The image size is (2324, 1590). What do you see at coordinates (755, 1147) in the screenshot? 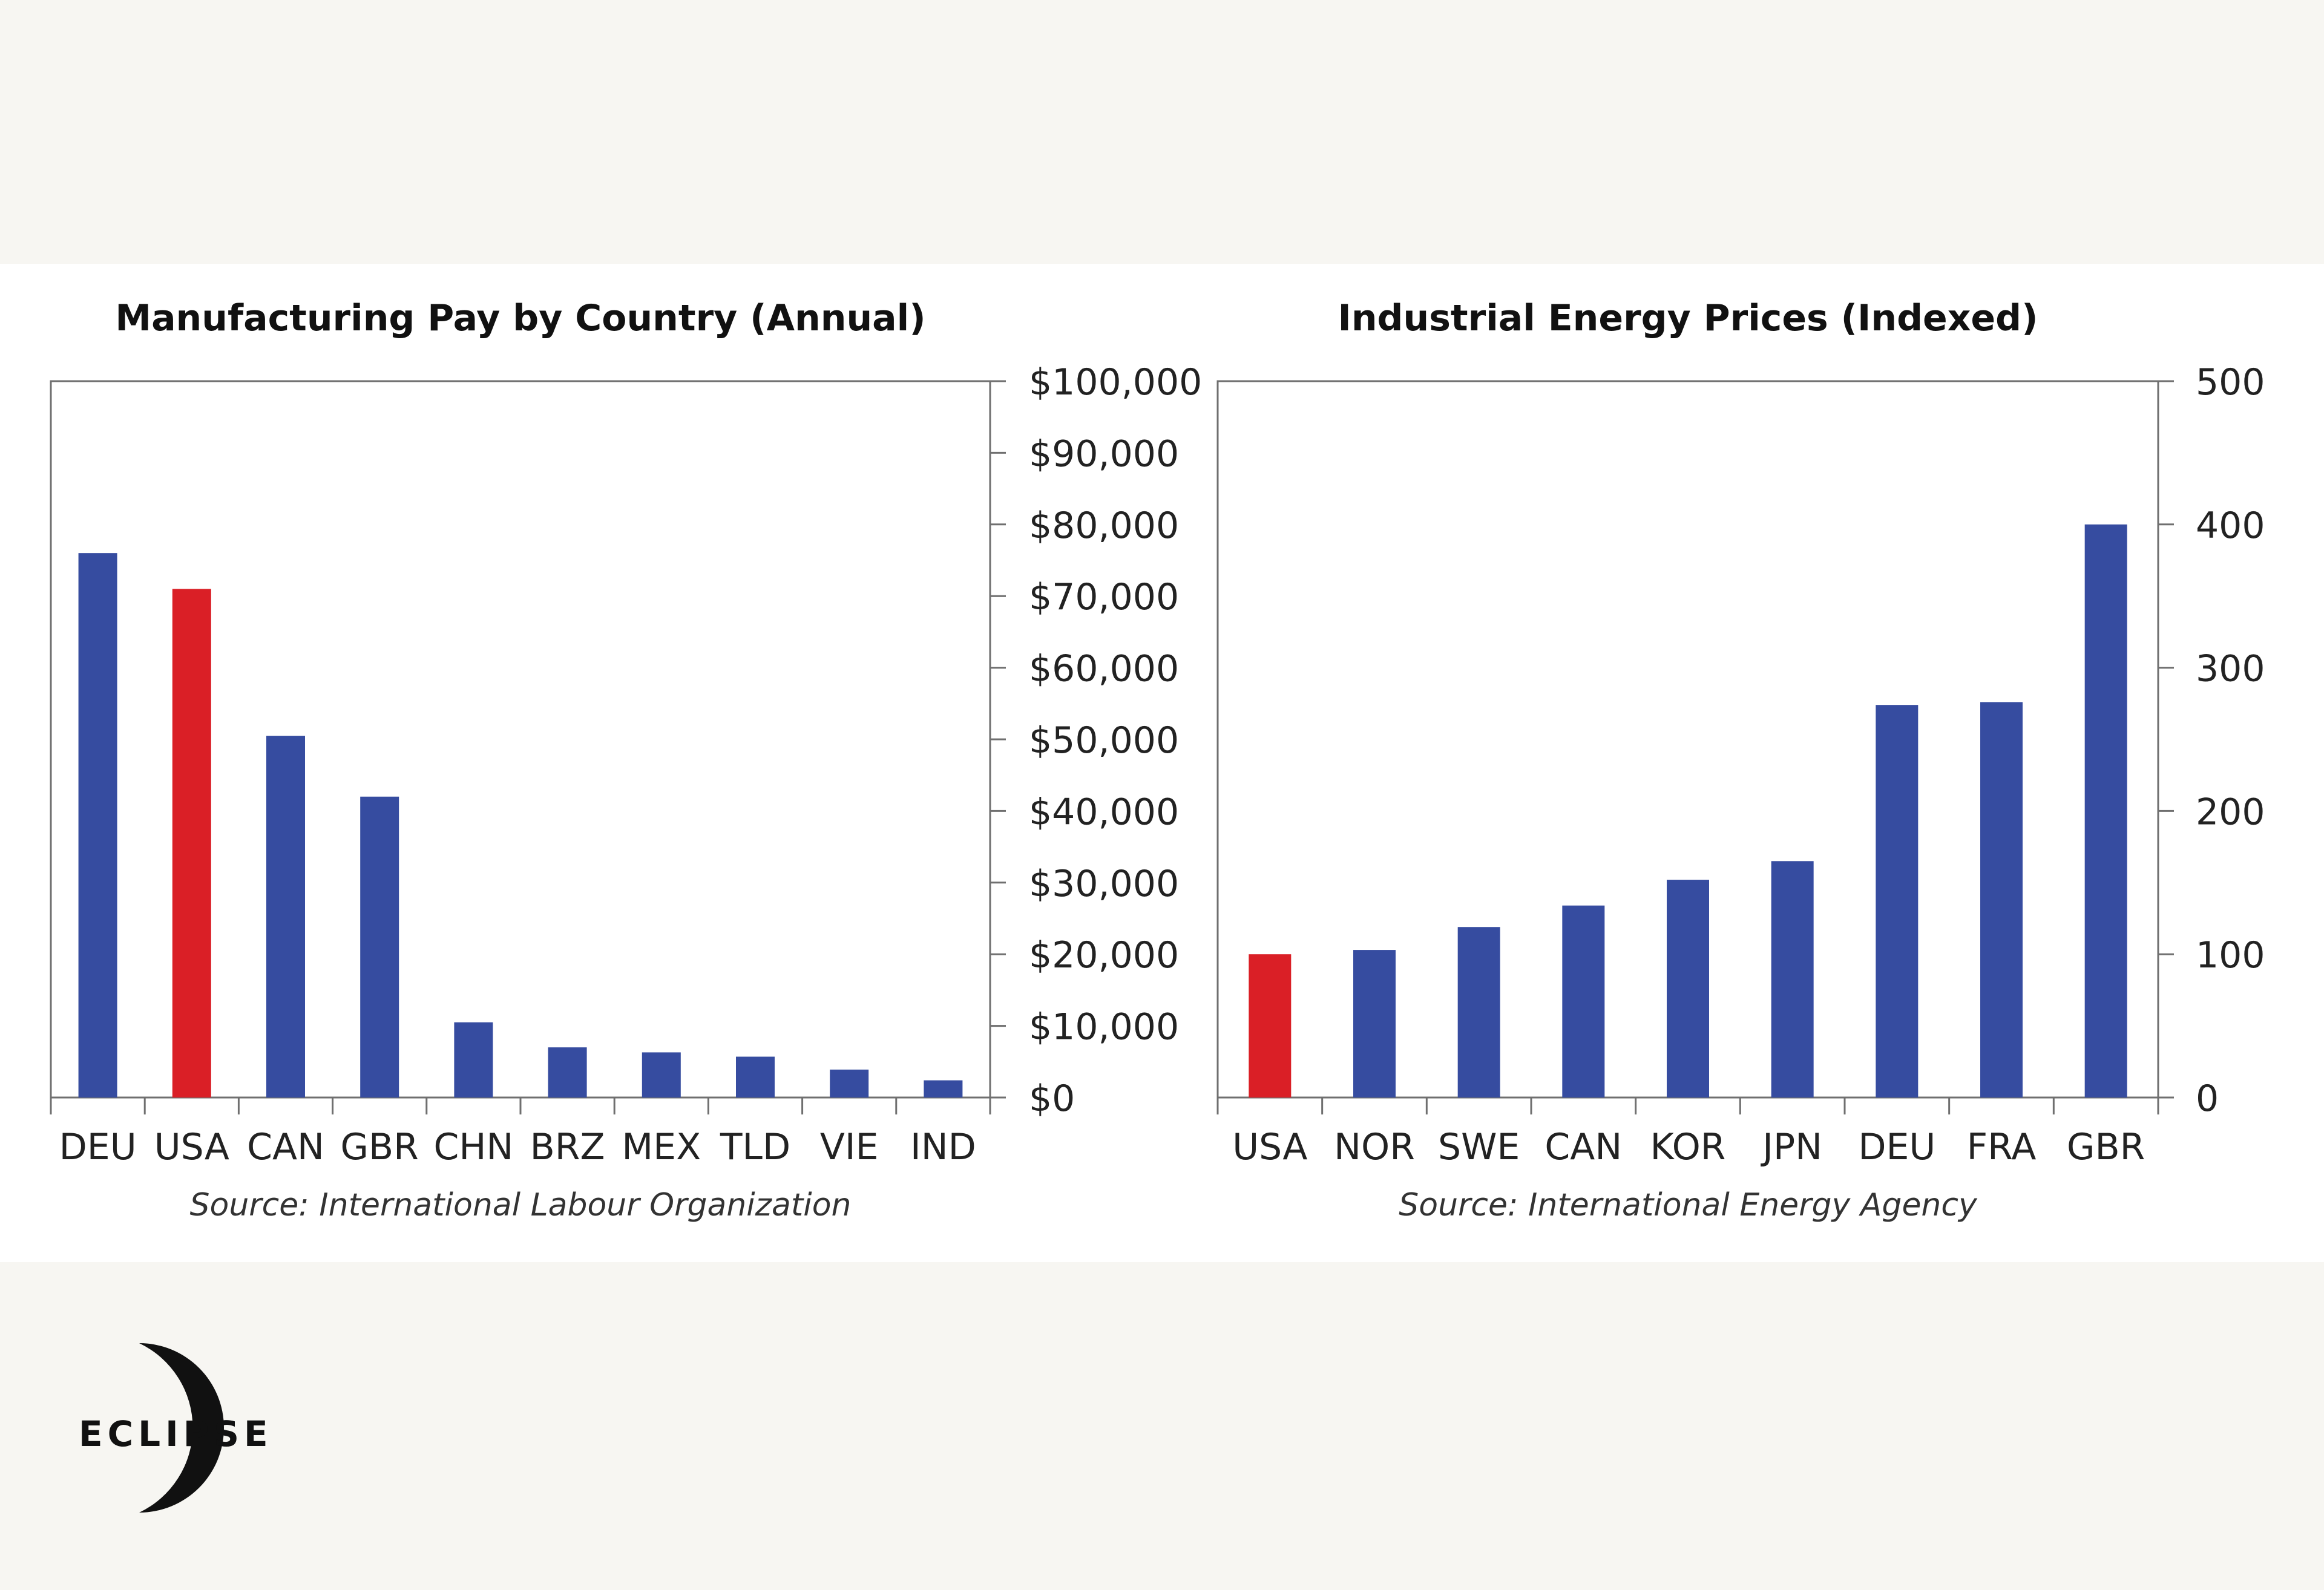
I see `chart1-x-tick-label: TLD` at bounding box center [755, 1147].